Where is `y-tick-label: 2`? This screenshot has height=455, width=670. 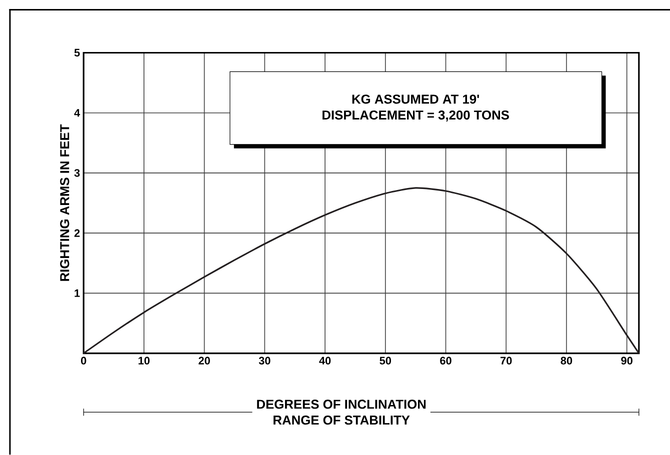
y-tick-label: 2 is located at coordinates (77, 233).